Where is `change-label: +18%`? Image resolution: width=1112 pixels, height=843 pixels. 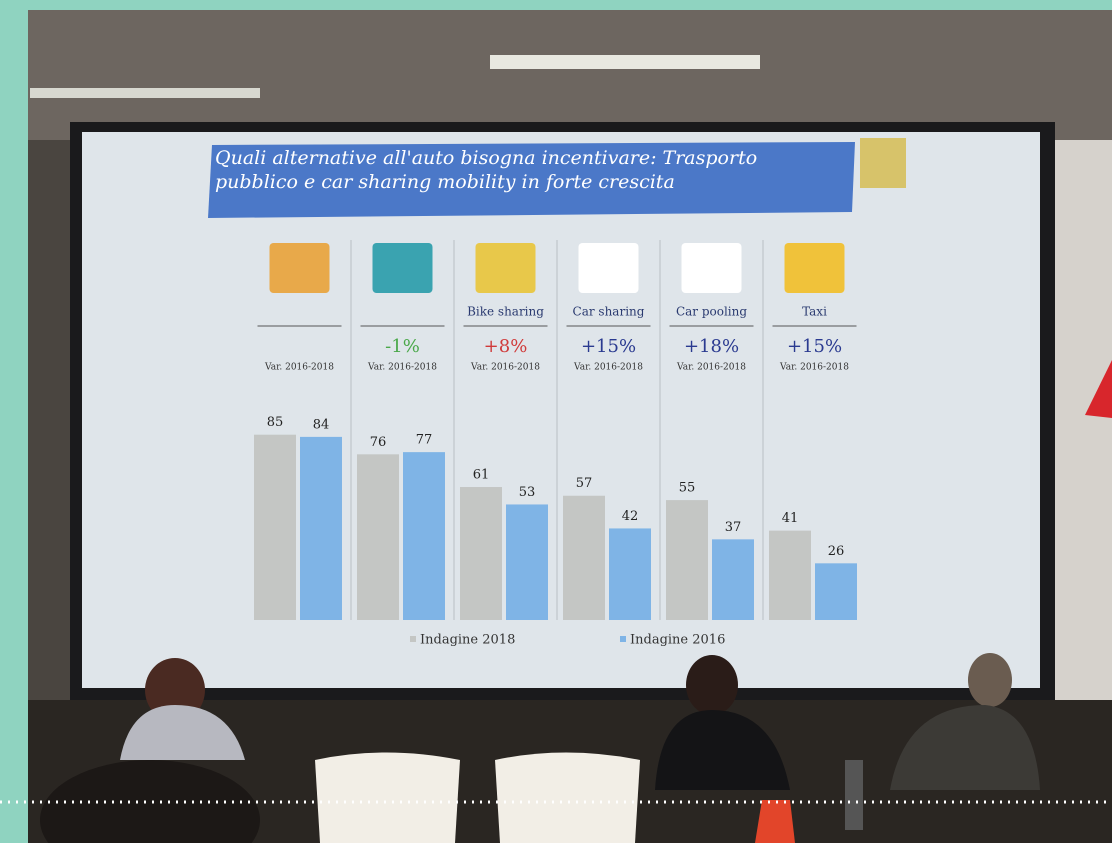
change-label: +18% is located at coordinates (711, 346).